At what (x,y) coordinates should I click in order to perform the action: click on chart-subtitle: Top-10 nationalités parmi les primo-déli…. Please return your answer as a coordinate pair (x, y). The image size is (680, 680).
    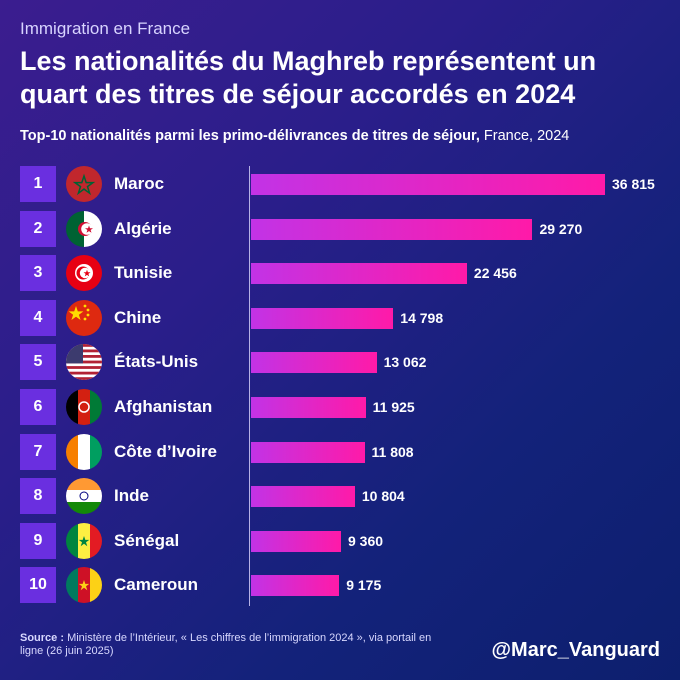
    Looking at the image, I should click on (294, 136).